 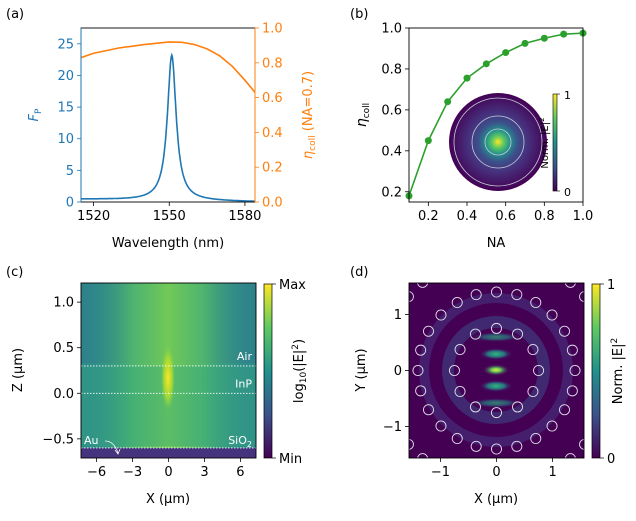 I want to click on y-b-tick-label: 0.6, so click(x=391, y=110).